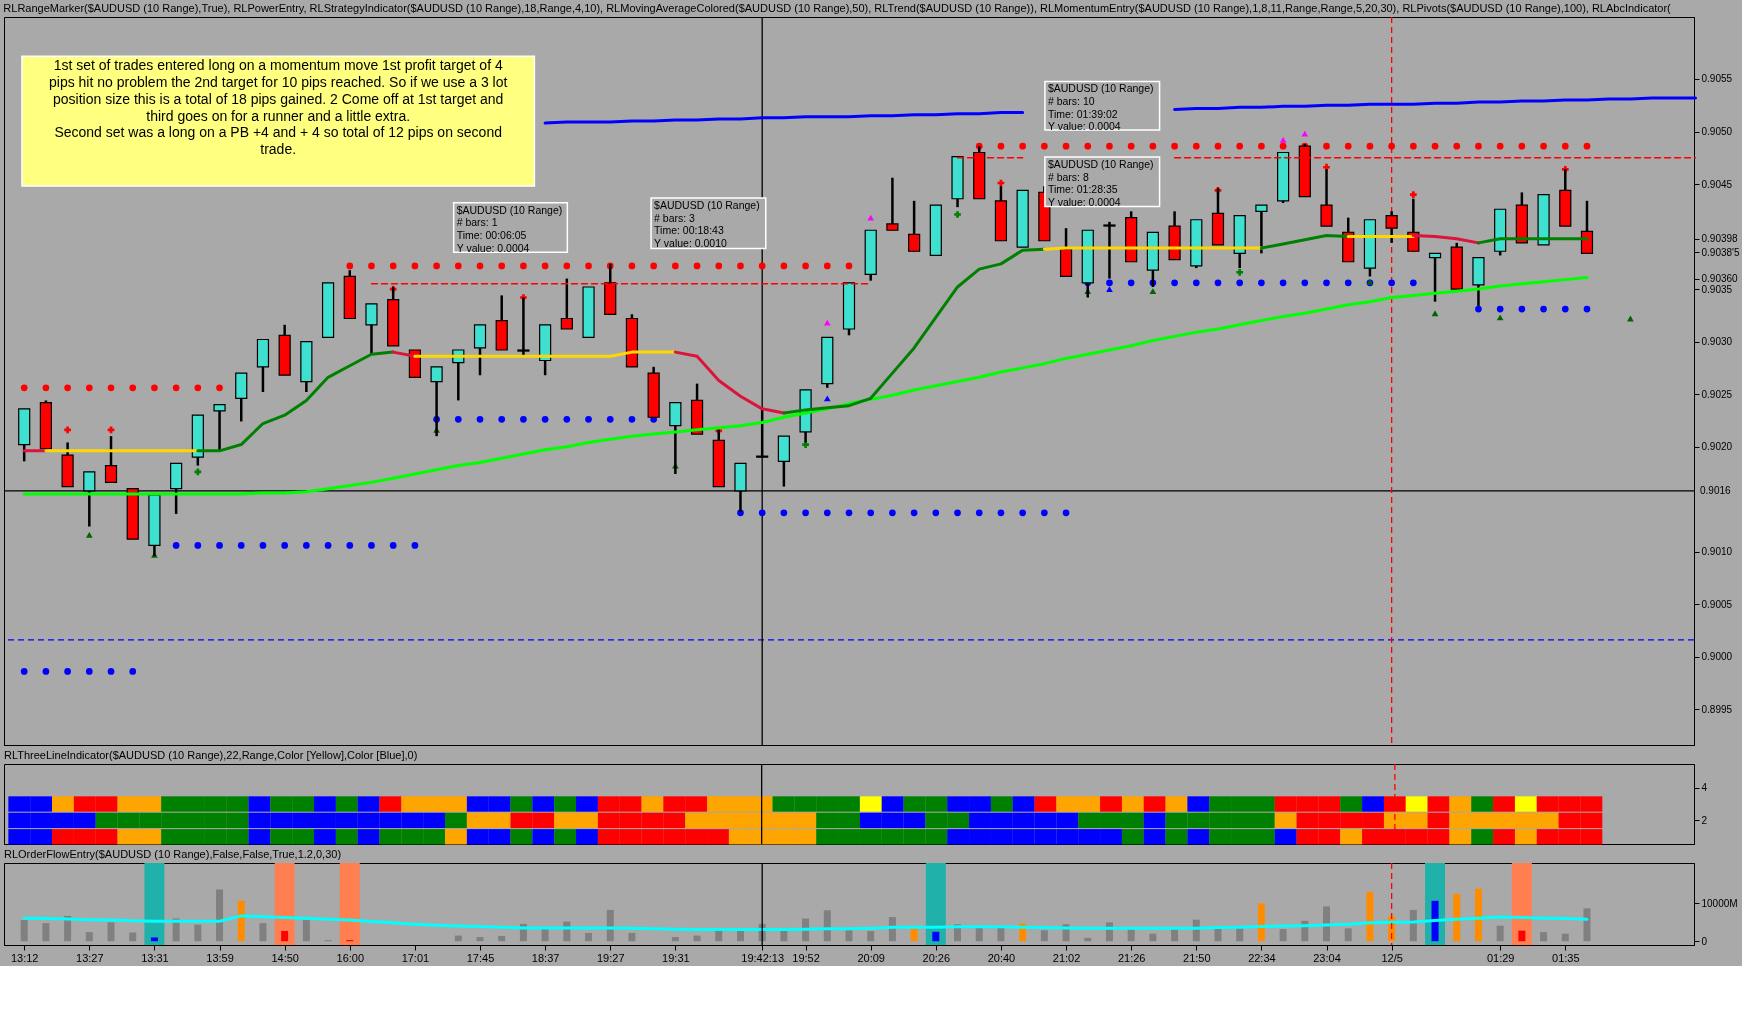  I want to click on y-tick-label: 0.8995, so click(1717, 709).